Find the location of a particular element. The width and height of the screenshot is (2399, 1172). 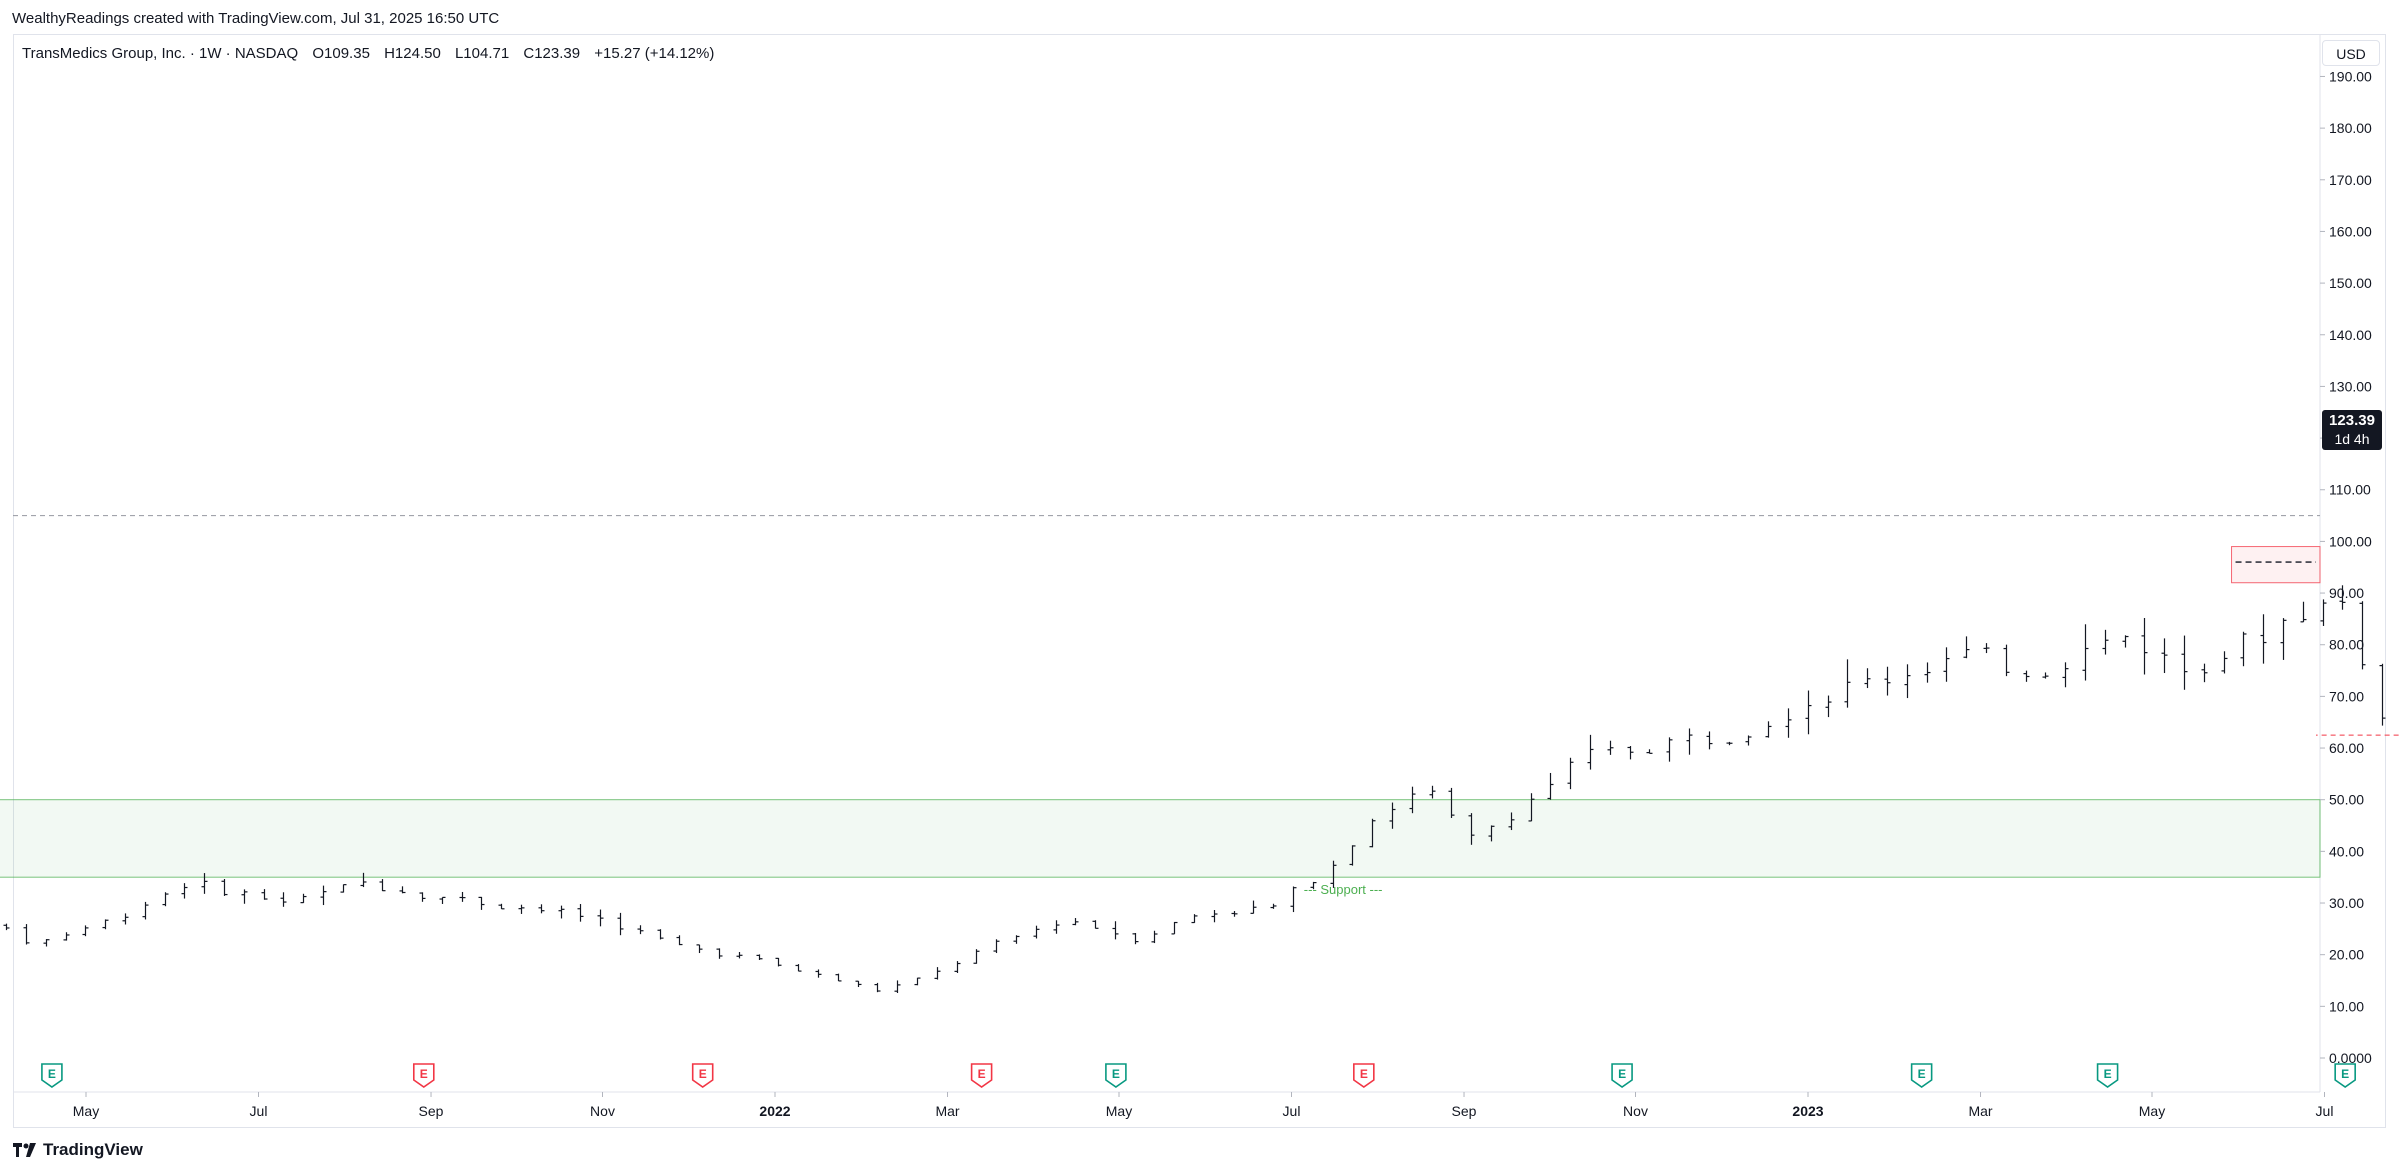

y-tick-label: 70.00 is located at coordinates (2346, 696).